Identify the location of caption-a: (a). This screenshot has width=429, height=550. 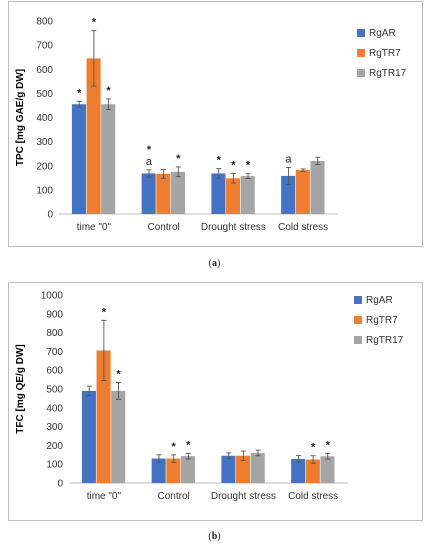
(214, 263).